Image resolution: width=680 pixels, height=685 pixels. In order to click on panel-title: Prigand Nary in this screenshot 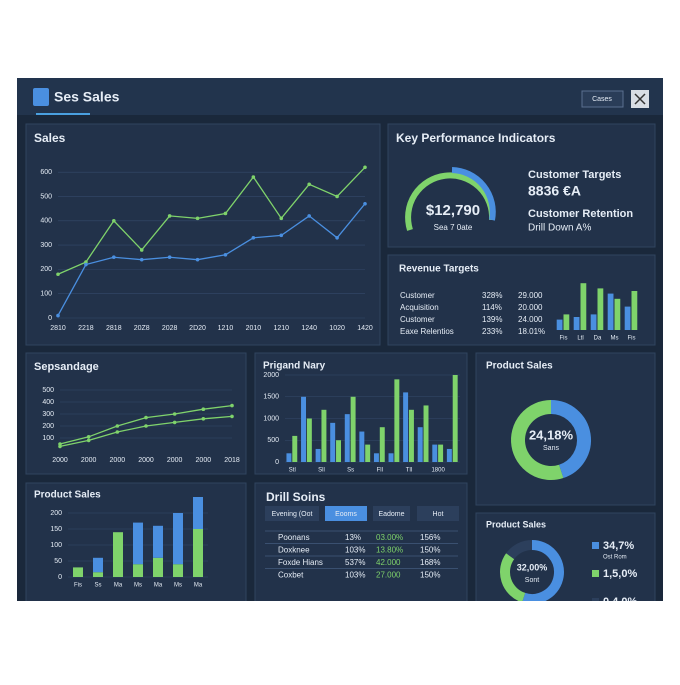, I will do `click(294, 366)`.